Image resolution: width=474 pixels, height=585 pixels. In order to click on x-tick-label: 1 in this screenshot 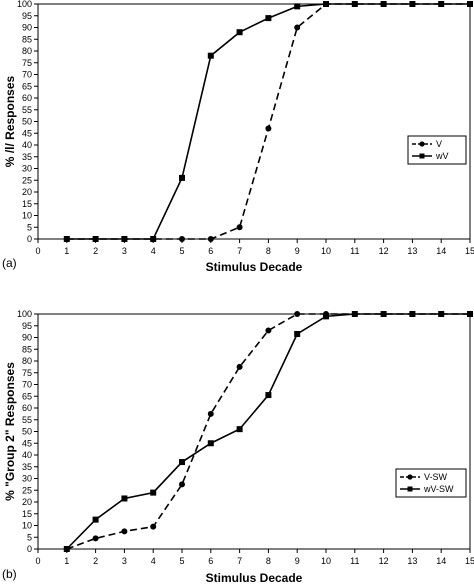, I will do `click(66, 251)`.